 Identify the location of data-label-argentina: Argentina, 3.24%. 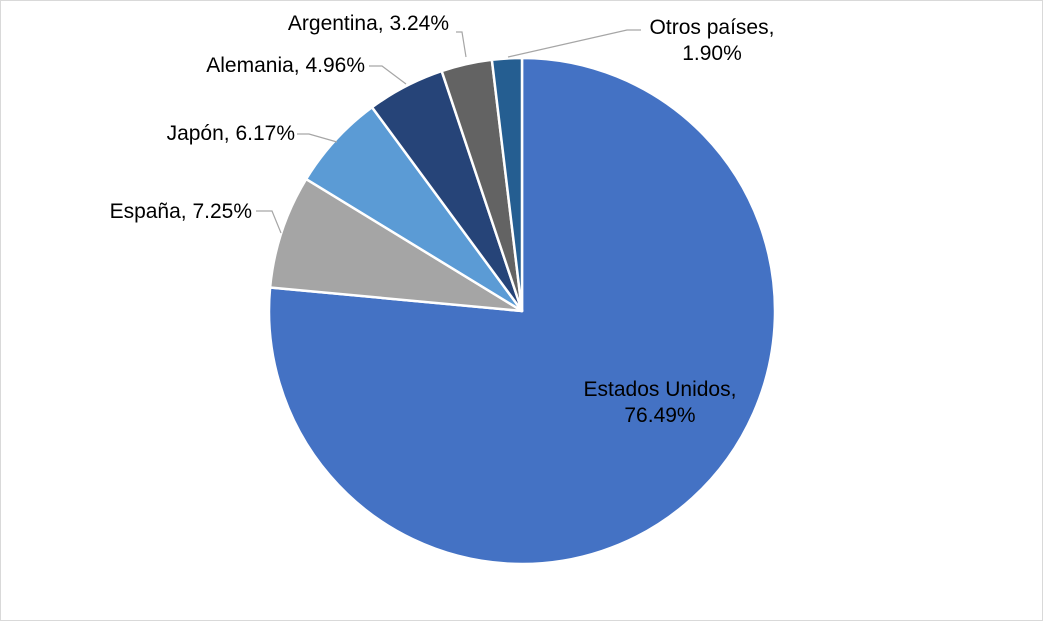
(368, 23).